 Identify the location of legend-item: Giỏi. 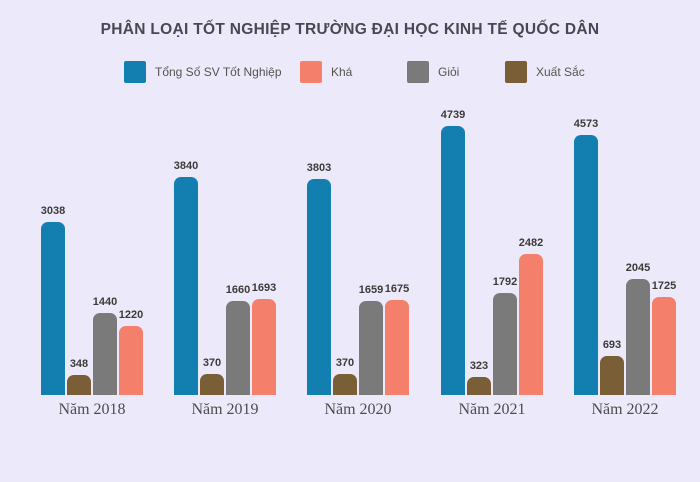
(433, 72).